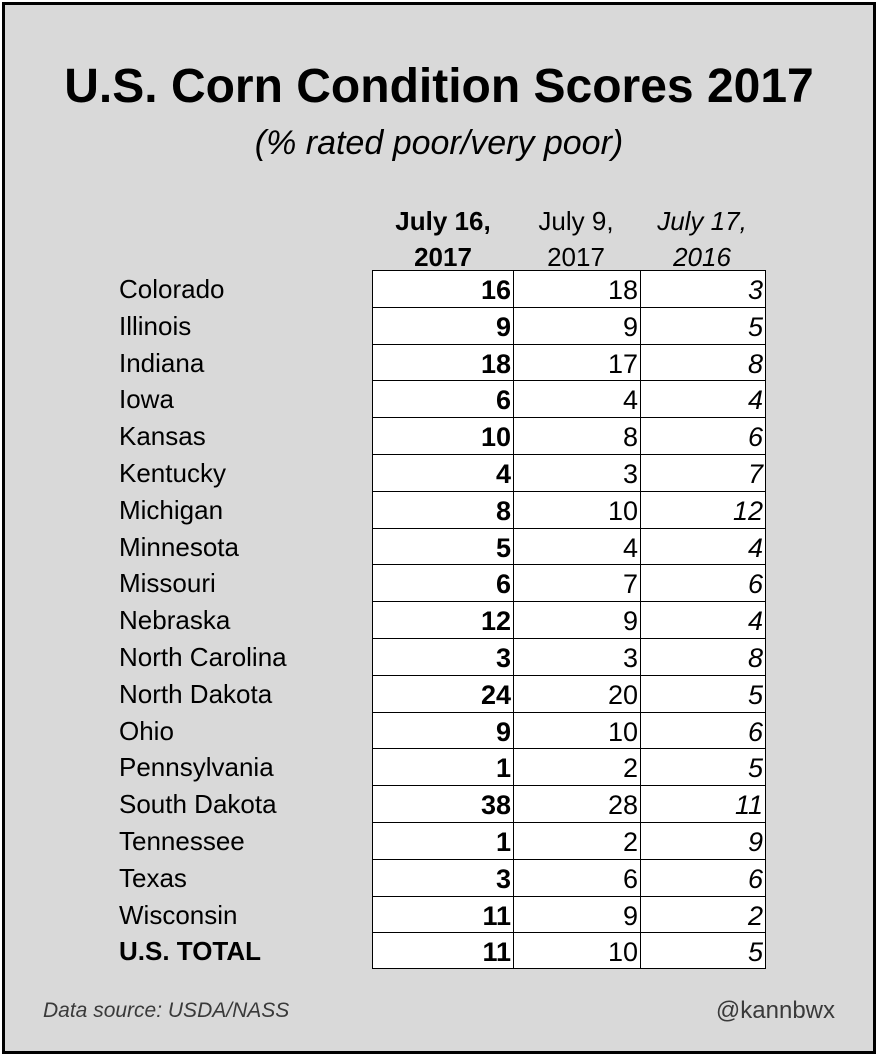 This screenshot has height=1056, width=878. Describe the element at coordinates (198, 804) in the screenshot. I see `state-label: South Dakota` at that location.